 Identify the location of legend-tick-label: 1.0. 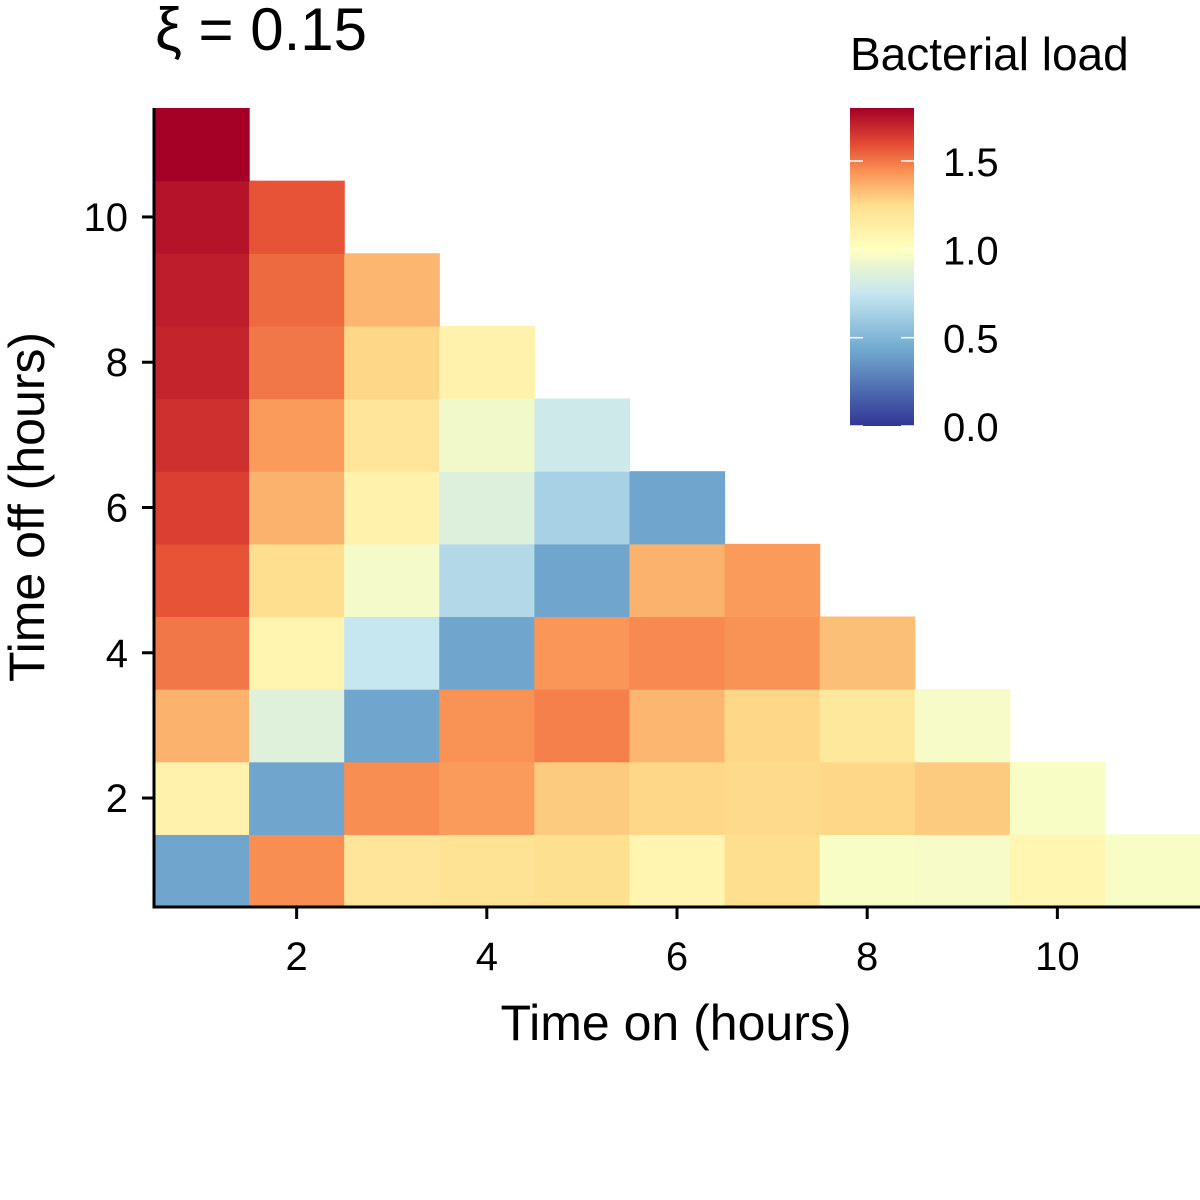
(971, 251).